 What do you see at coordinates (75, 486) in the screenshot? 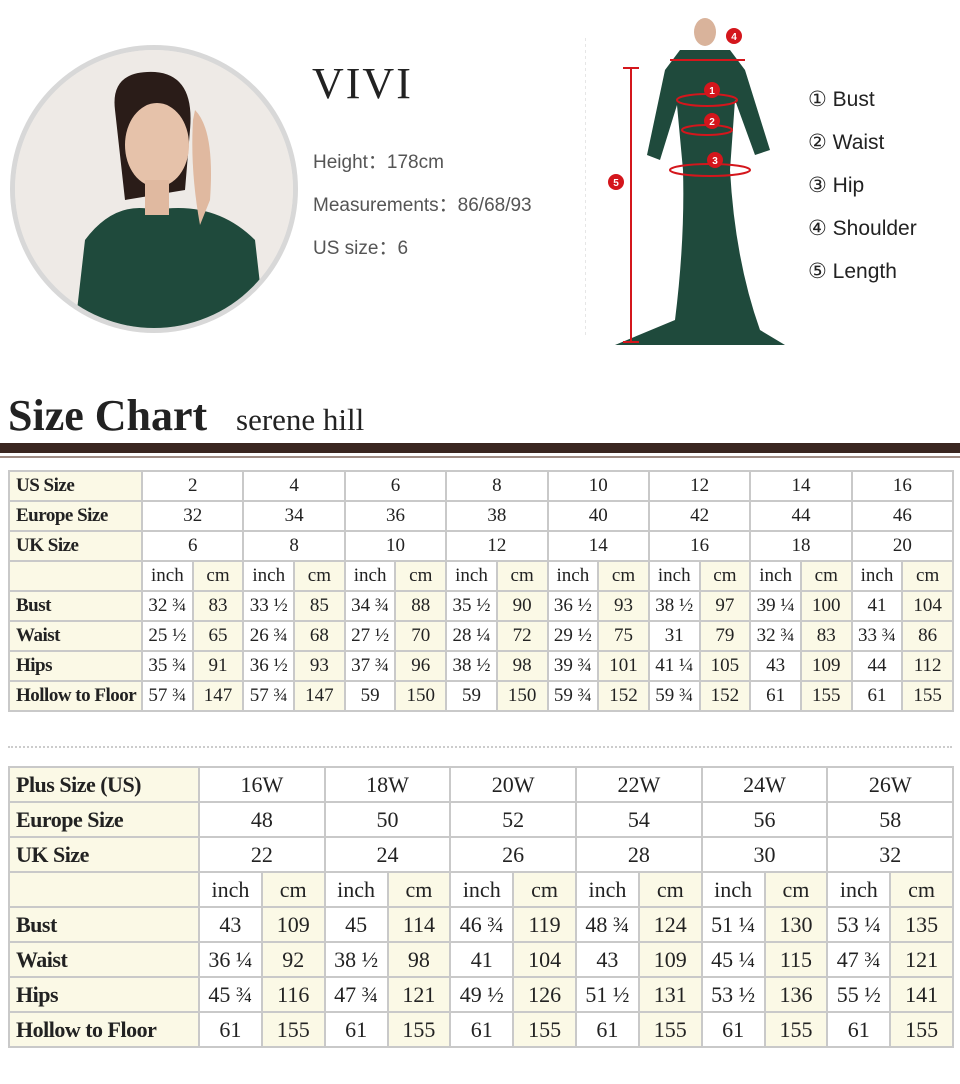
I see `row-label: US Size` at bounding box center [75, 486].